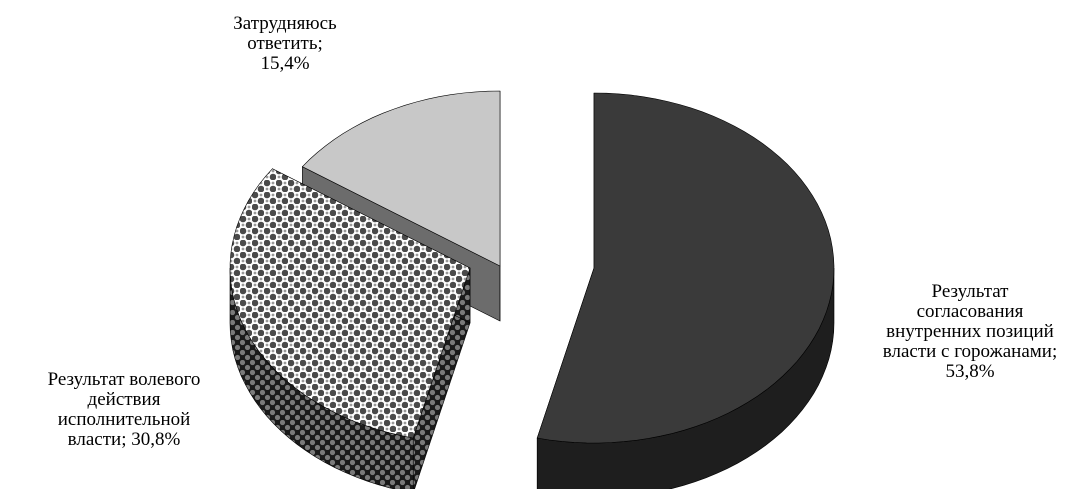 The width and height of the screenshot is (1092, 489). I want to click on slice-label-line: действия, so click(124, 399).